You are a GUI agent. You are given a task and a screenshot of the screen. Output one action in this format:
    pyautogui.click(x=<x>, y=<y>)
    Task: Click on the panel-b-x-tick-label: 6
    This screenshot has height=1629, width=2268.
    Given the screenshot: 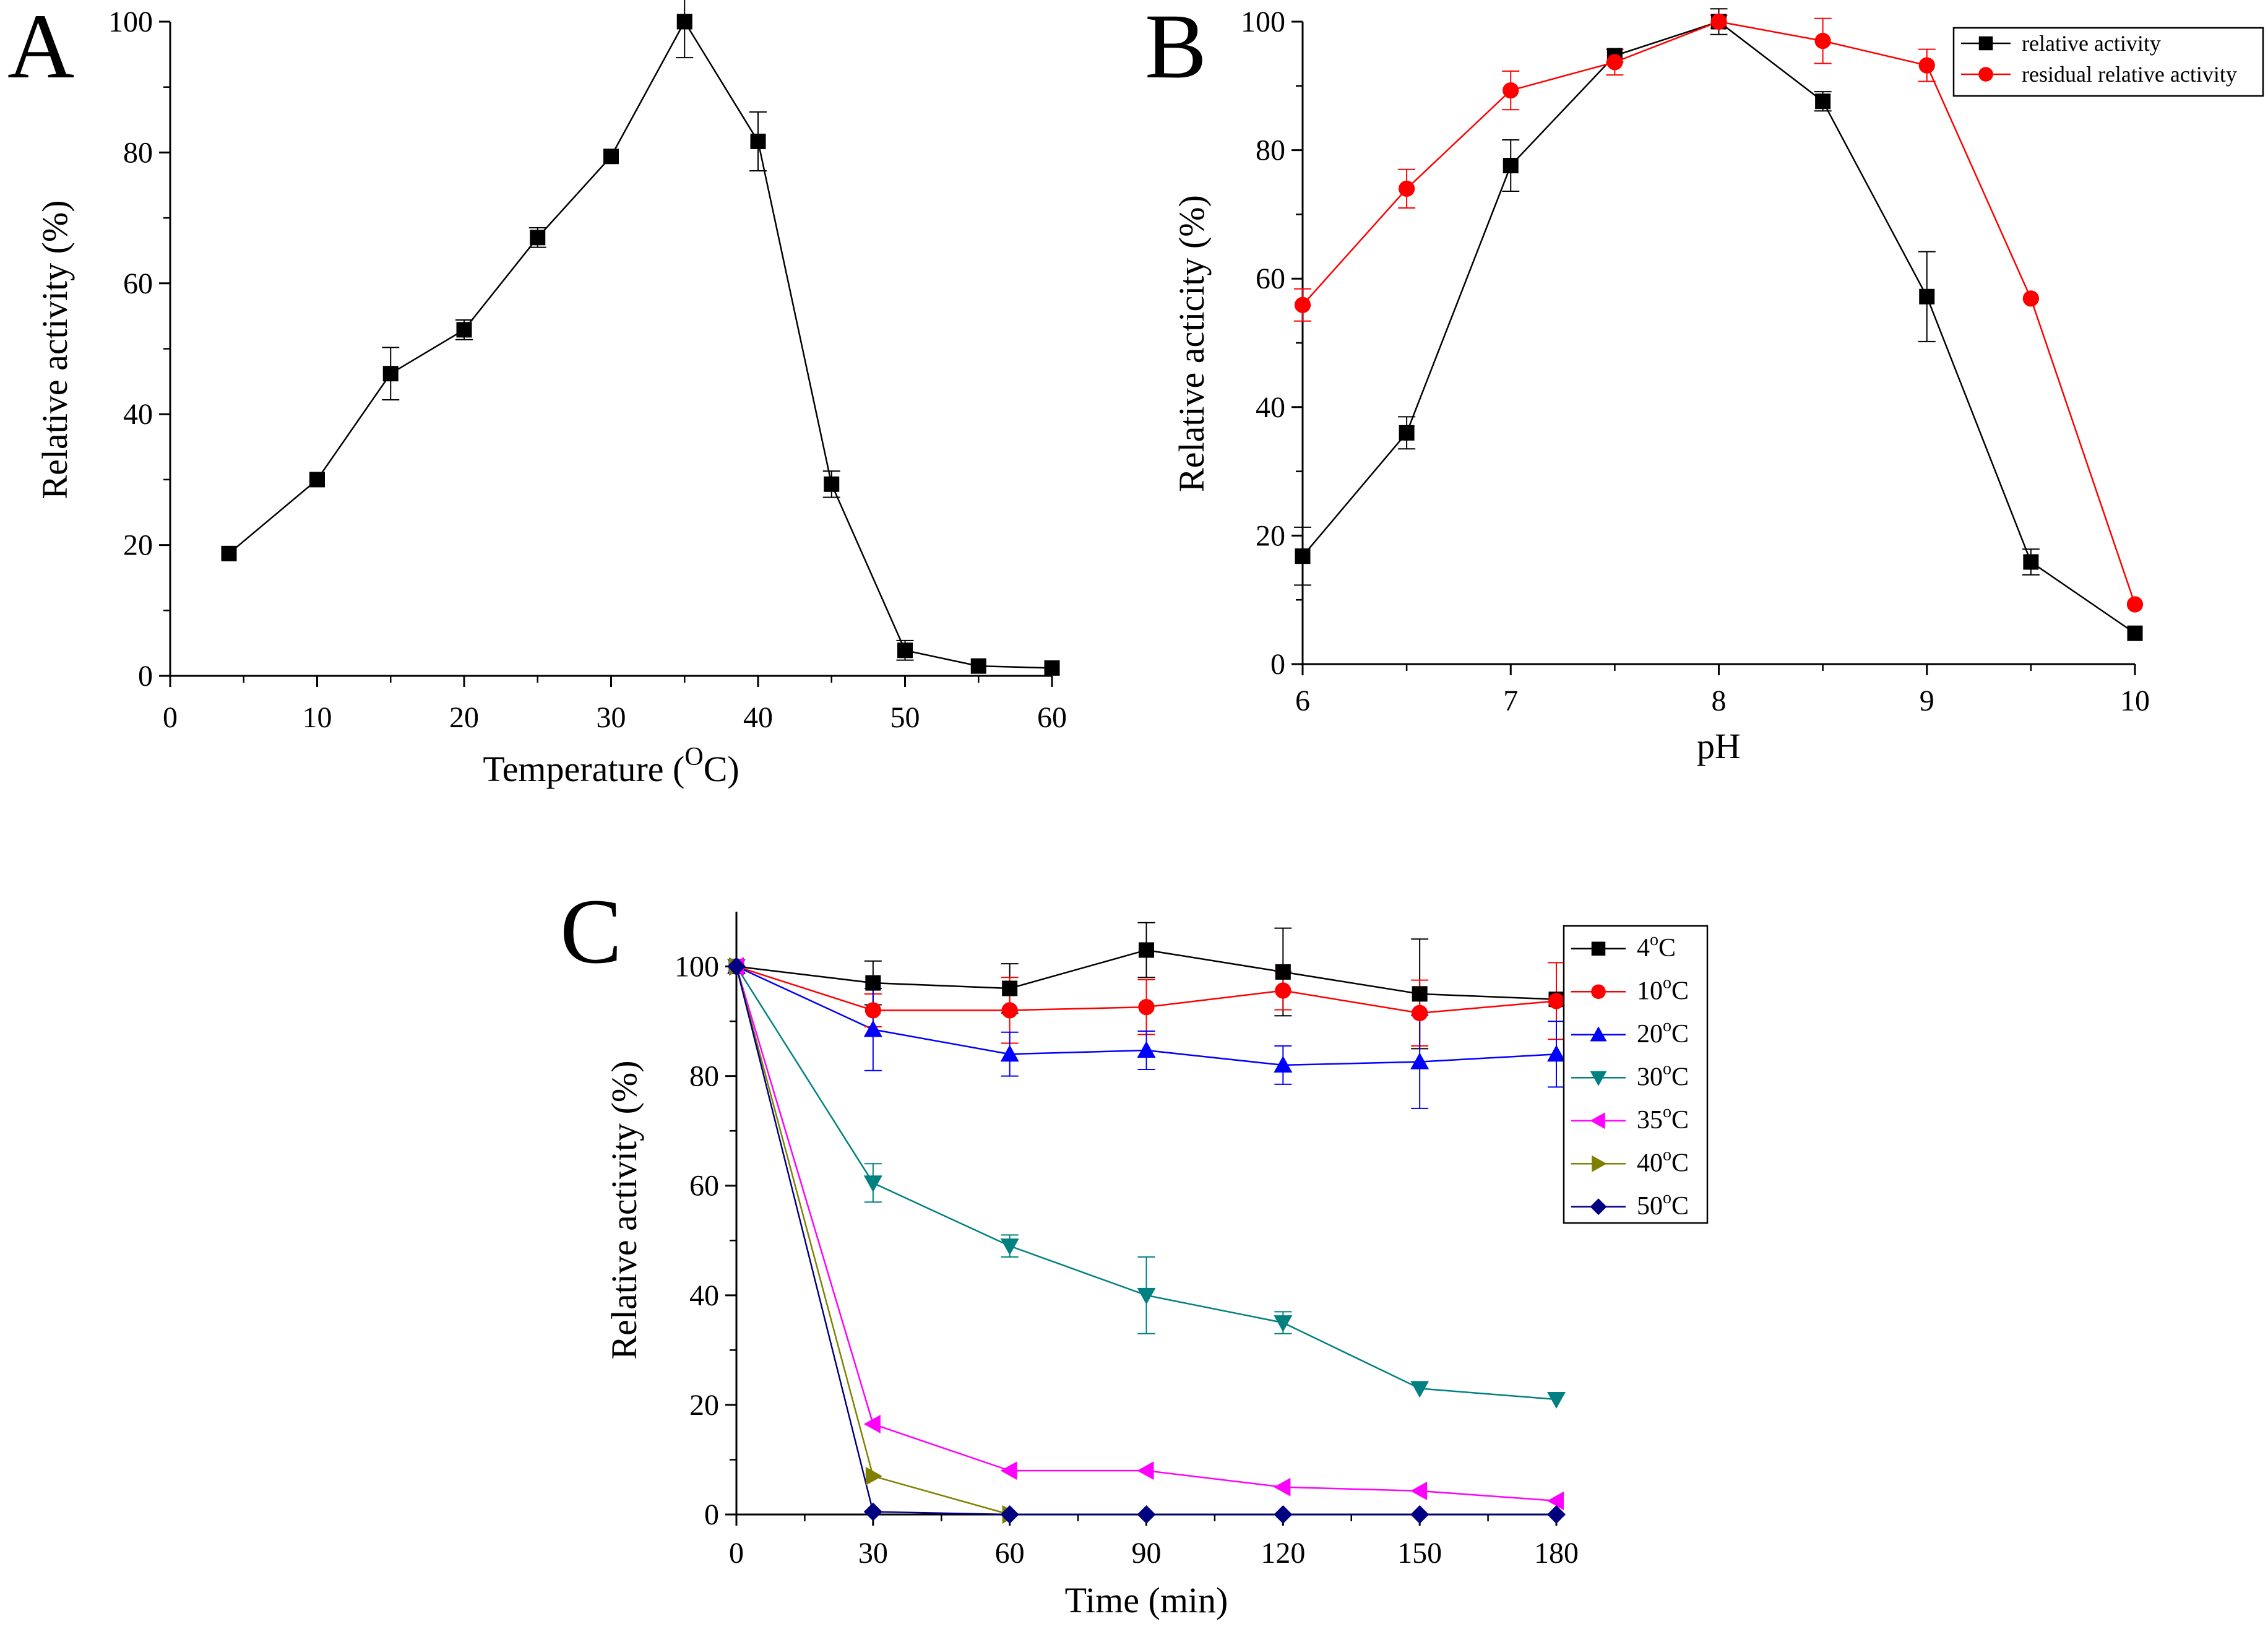 What is the action you would take?
    pyautogui.click(x=1302, y=701)
    